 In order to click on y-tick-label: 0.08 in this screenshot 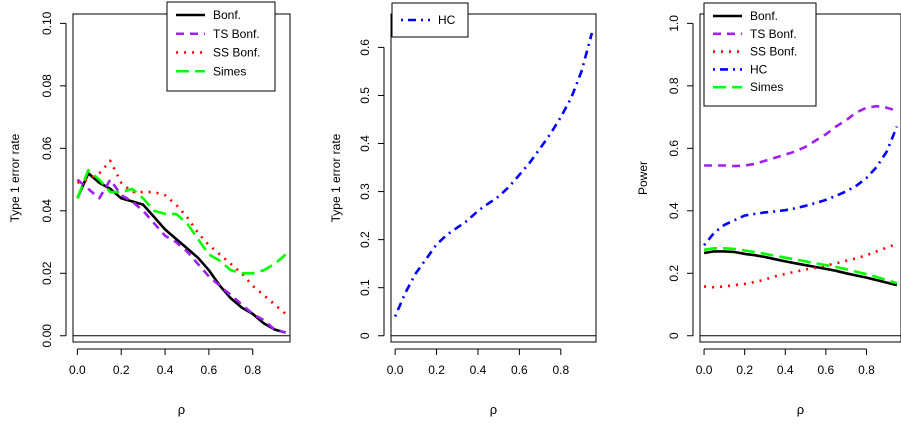, I will do `click(47, 86)`.